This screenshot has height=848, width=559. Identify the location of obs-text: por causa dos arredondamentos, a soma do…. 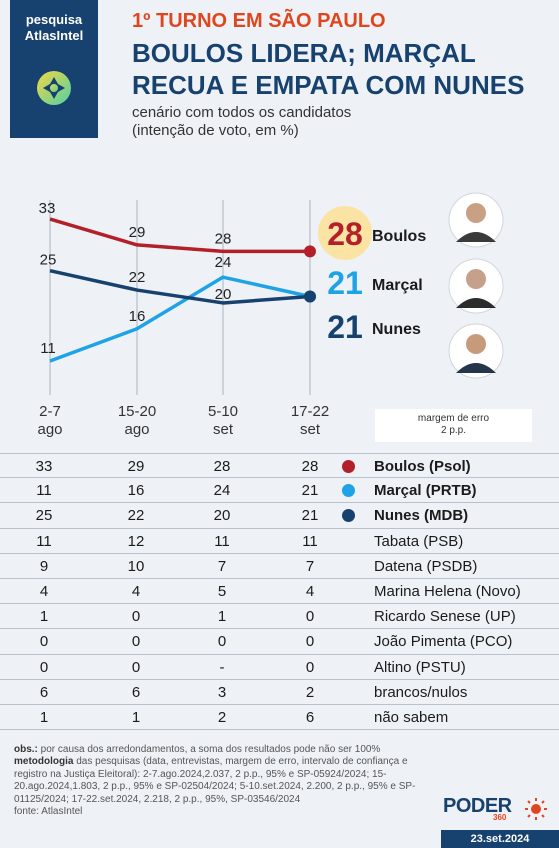
(209, 749).